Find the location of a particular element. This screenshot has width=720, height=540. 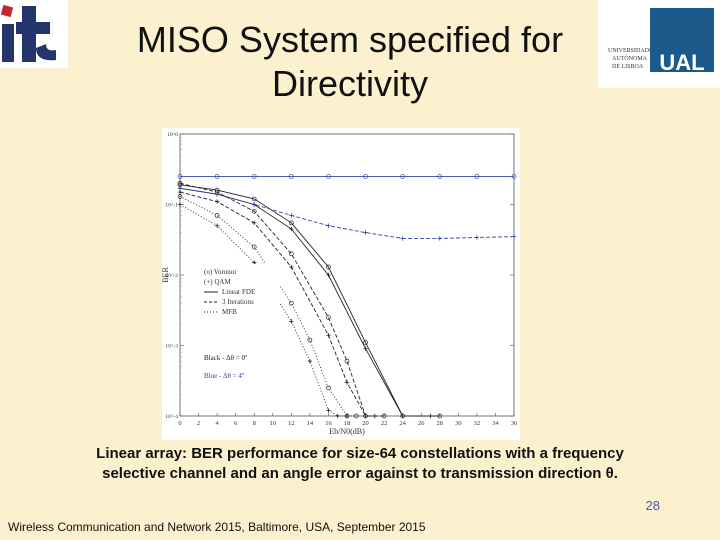

it-logo-graphic is located at coordinates (28, 33).